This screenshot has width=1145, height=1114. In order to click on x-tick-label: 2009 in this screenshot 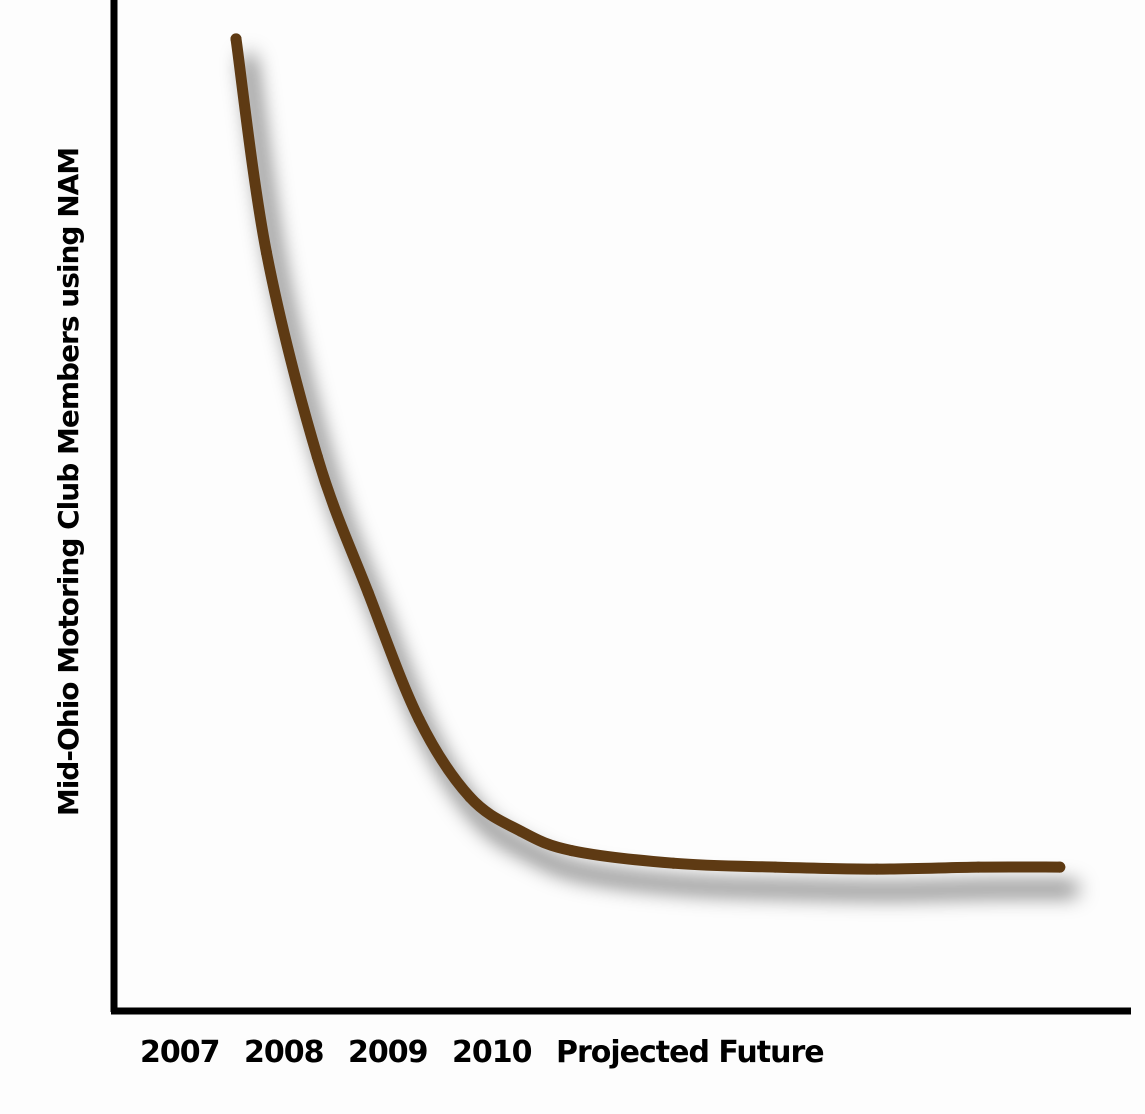, I will do `click(388, 1052)`.